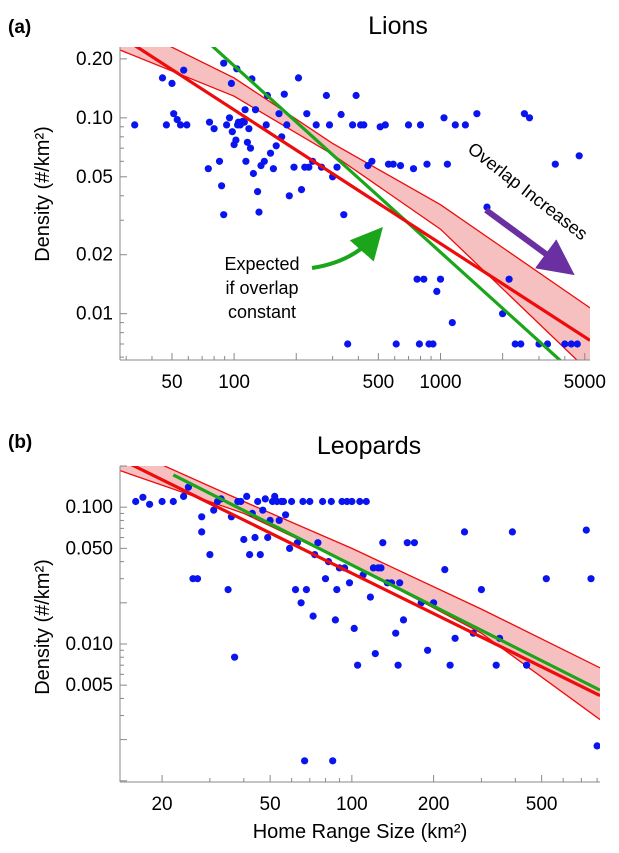  Describe the element at coordinates (261, 264) in the screenshot. I see `expected-label-line-1: Expected` at that location.